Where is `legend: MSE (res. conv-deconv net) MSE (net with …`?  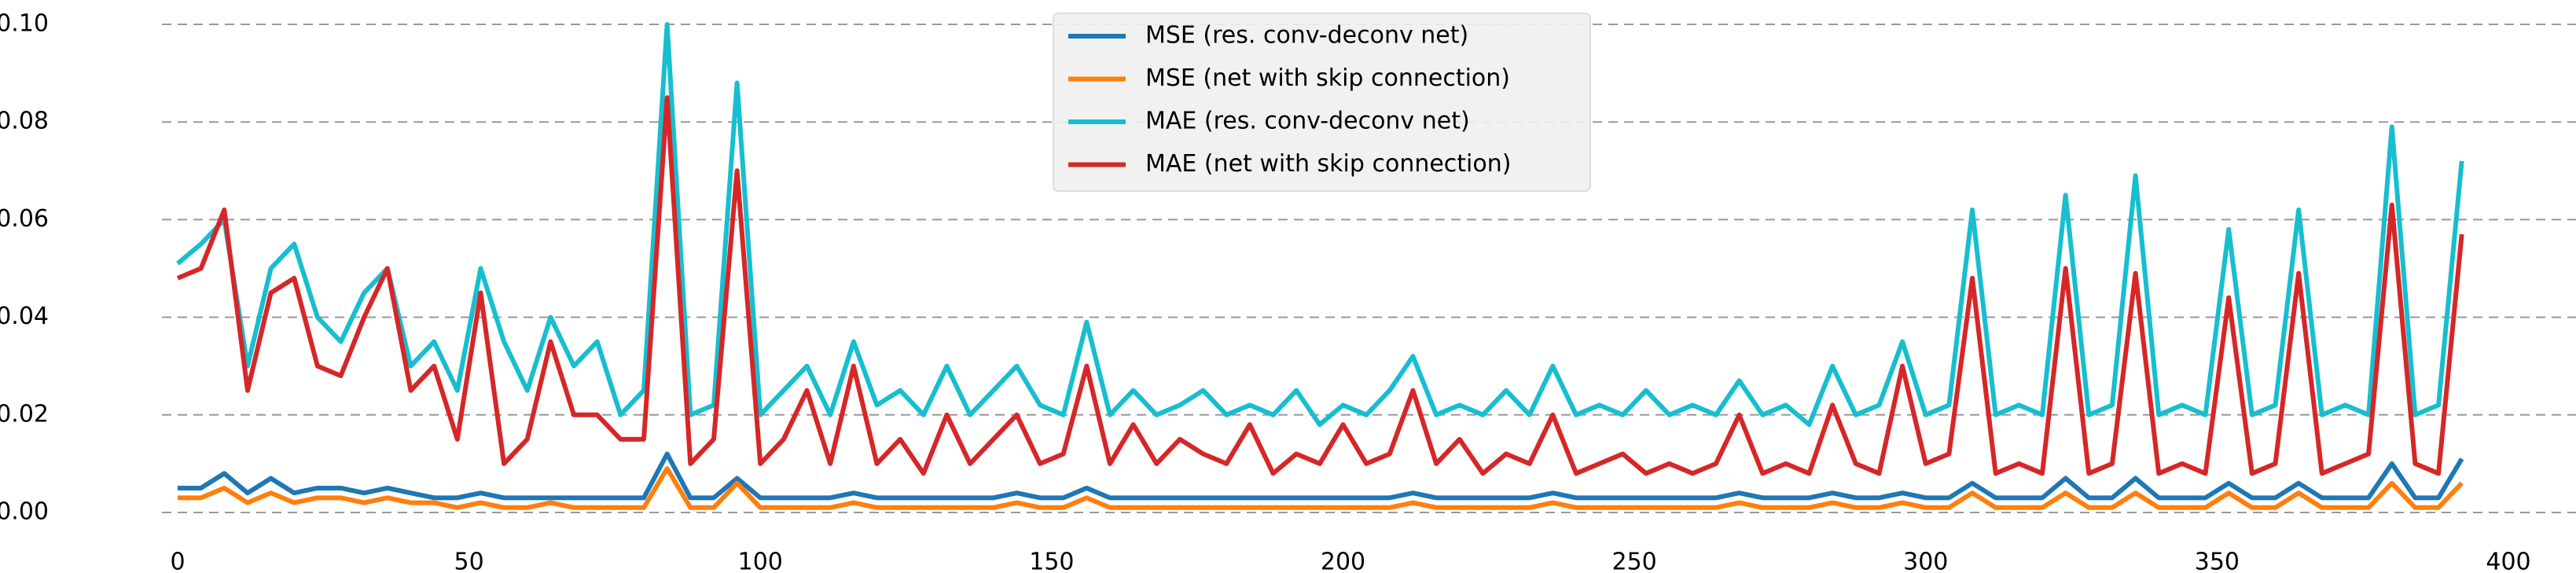 legend: MSE (res. conv-deconv net) MSE (net with … is located at coordinates (1322, 102).